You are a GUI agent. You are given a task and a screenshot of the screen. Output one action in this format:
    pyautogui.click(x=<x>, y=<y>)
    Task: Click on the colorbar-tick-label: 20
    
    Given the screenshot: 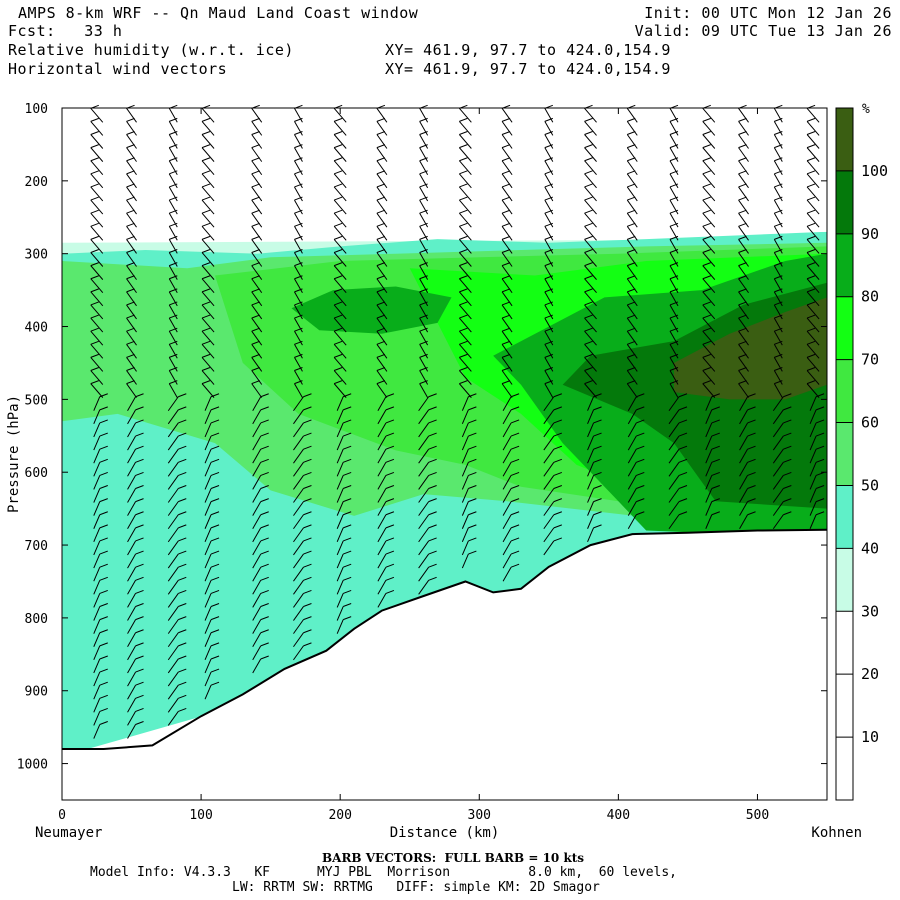 What is the action you would take?
    pyautogui.click(x=870, y=674)
    